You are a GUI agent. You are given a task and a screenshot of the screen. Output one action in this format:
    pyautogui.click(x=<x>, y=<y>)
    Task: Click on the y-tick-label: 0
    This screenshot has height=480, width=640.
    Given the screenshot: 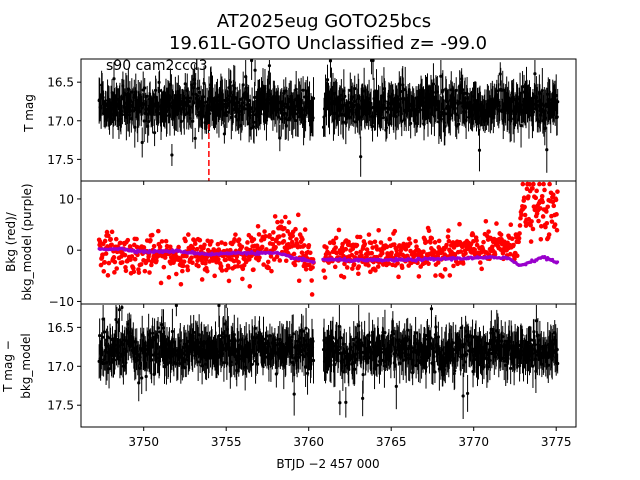 What is the action you would take?
    pyautogui.click(x=70, y=251)
    